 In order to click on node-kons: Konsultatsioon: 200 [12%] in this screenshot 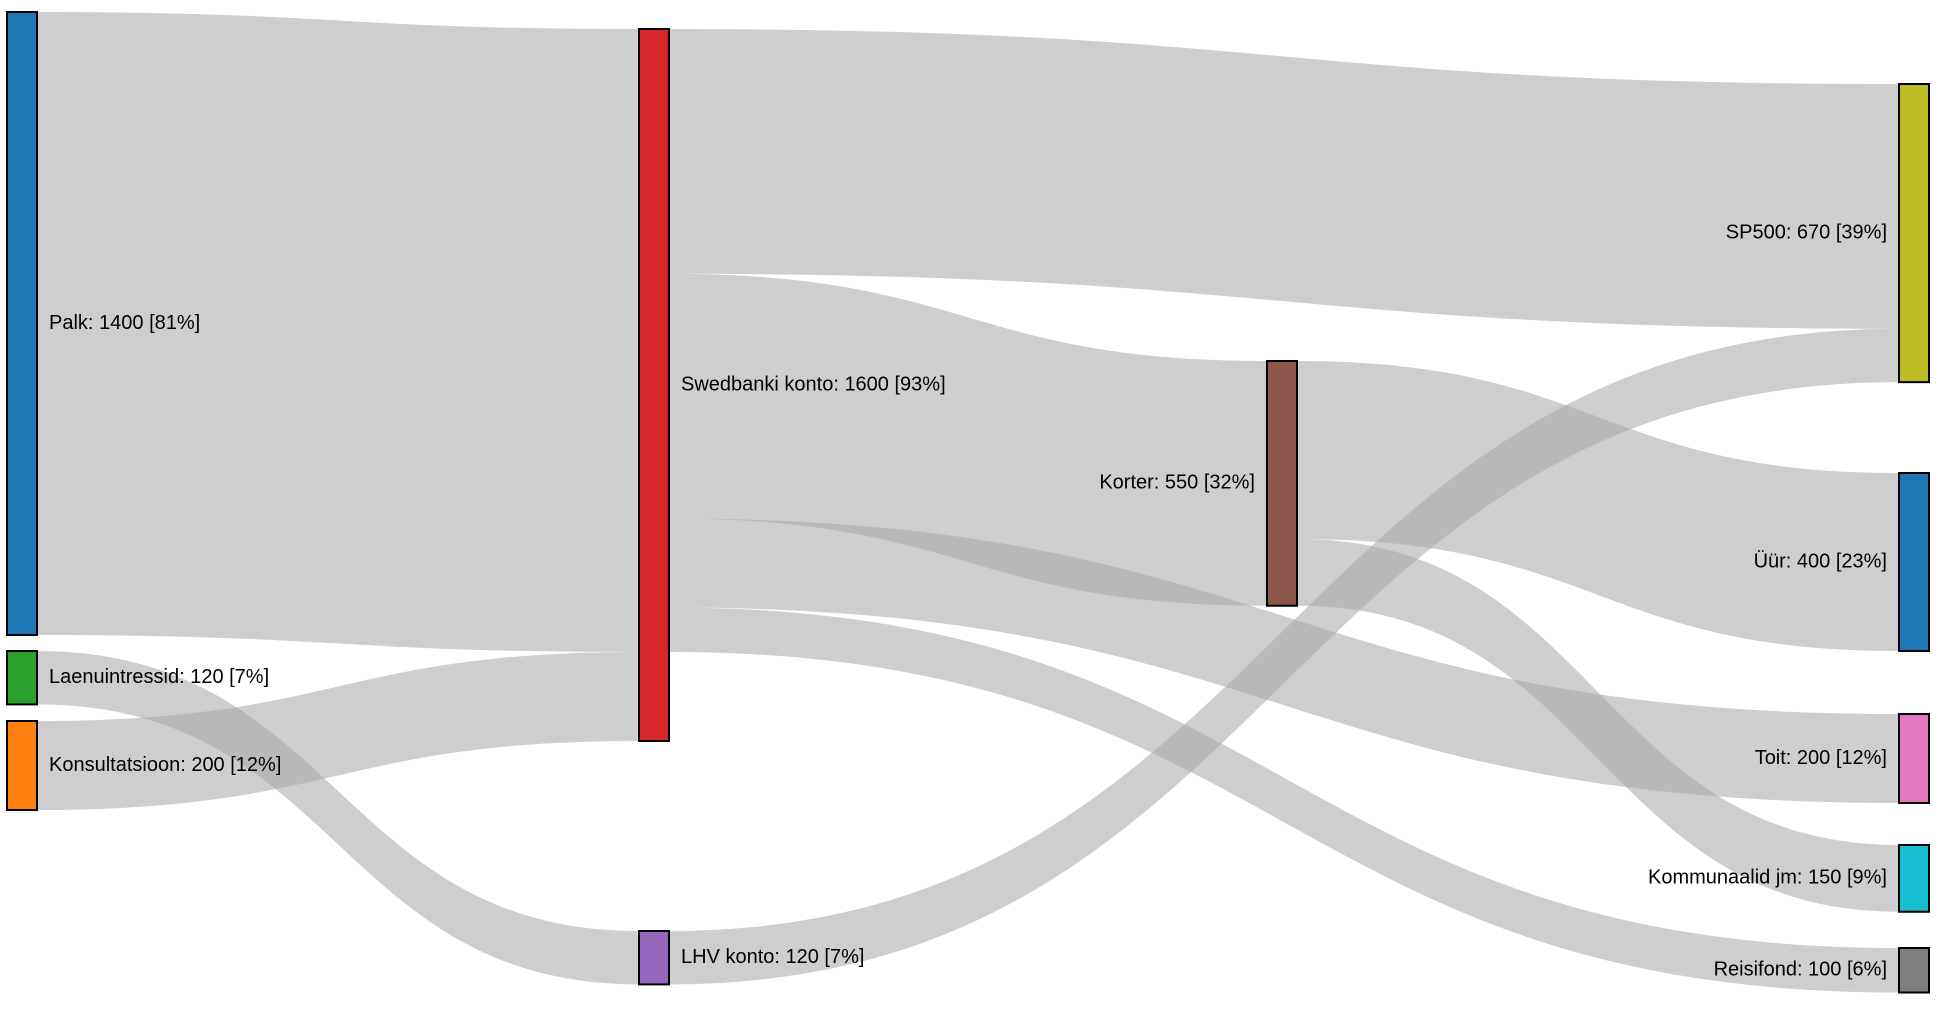, I will do `click(143, 765)`.